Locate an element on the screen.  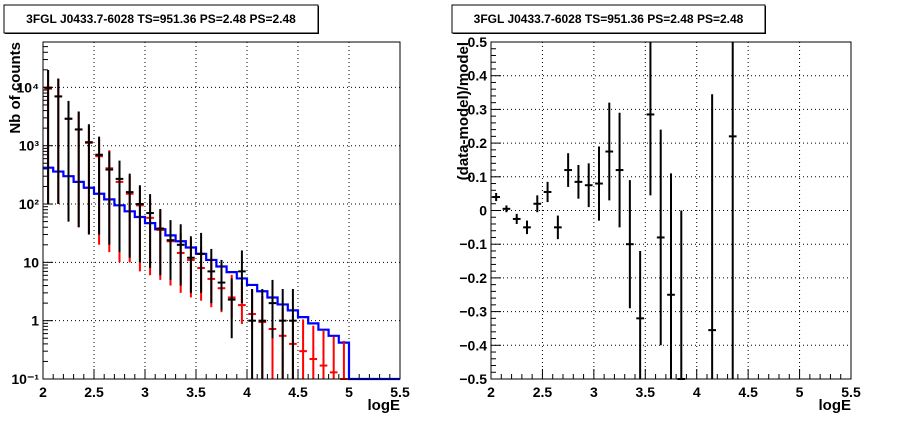
y-tick-label: 0.2 is located at coordinates (478, 143).